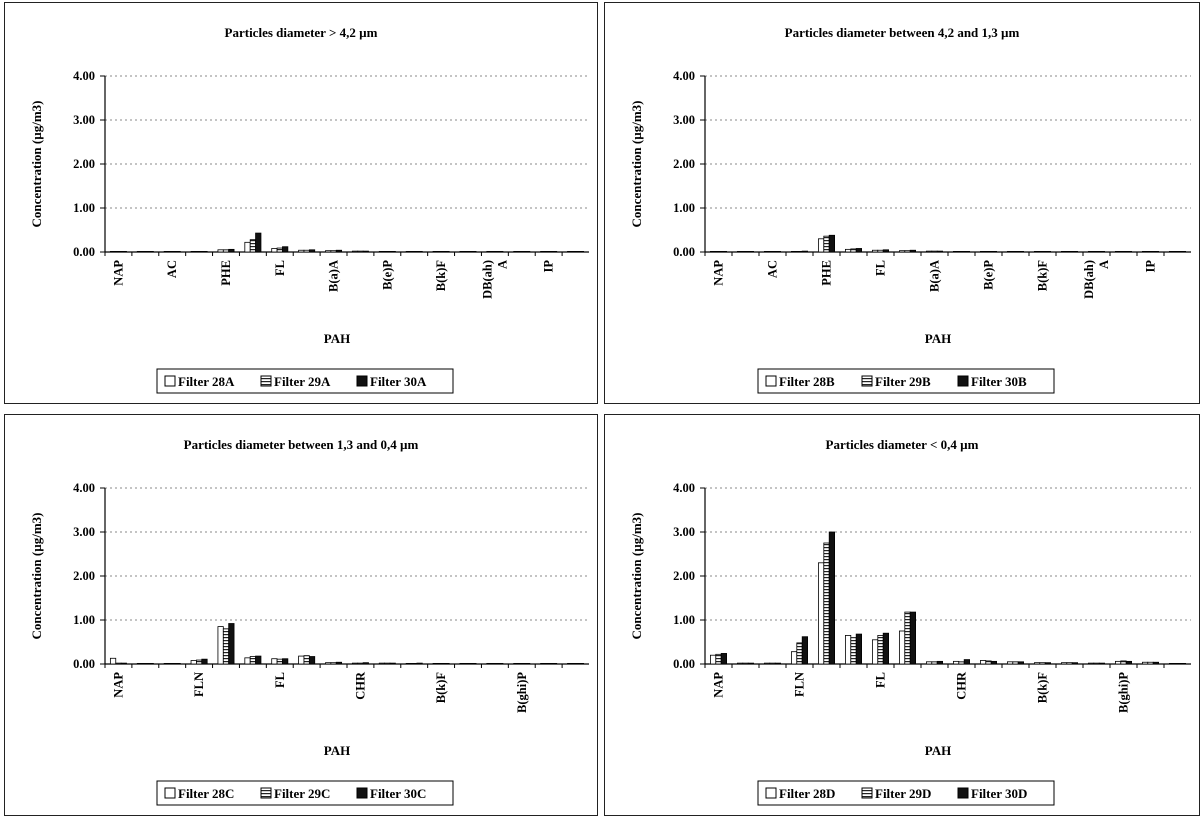 The image size is (1203, 819). I want to click on legend-label: Filter 30B, so click(999, 381).